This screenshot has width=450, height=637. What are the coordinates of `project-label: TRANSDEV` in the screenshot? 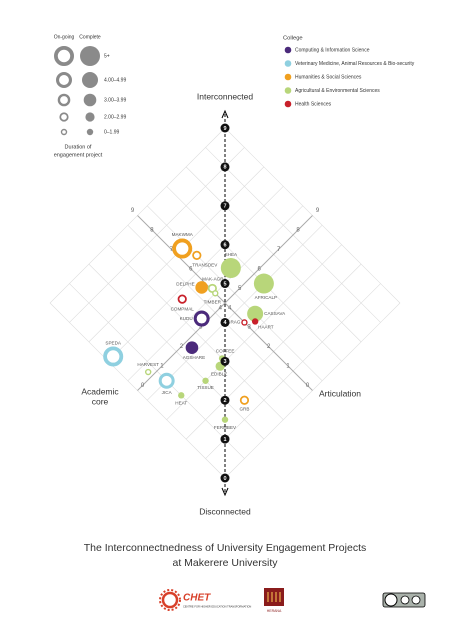 It's located at (205, 265).